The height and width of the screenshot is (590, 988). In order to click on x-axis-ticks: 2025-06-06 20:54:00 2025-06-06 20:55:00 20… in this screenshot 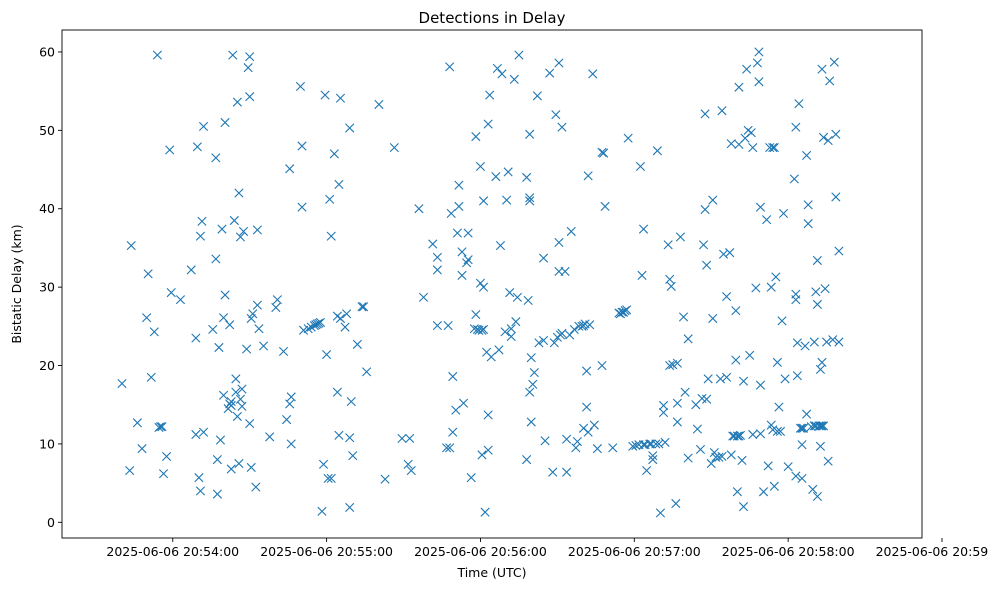, I will do `click(547, 548)`.